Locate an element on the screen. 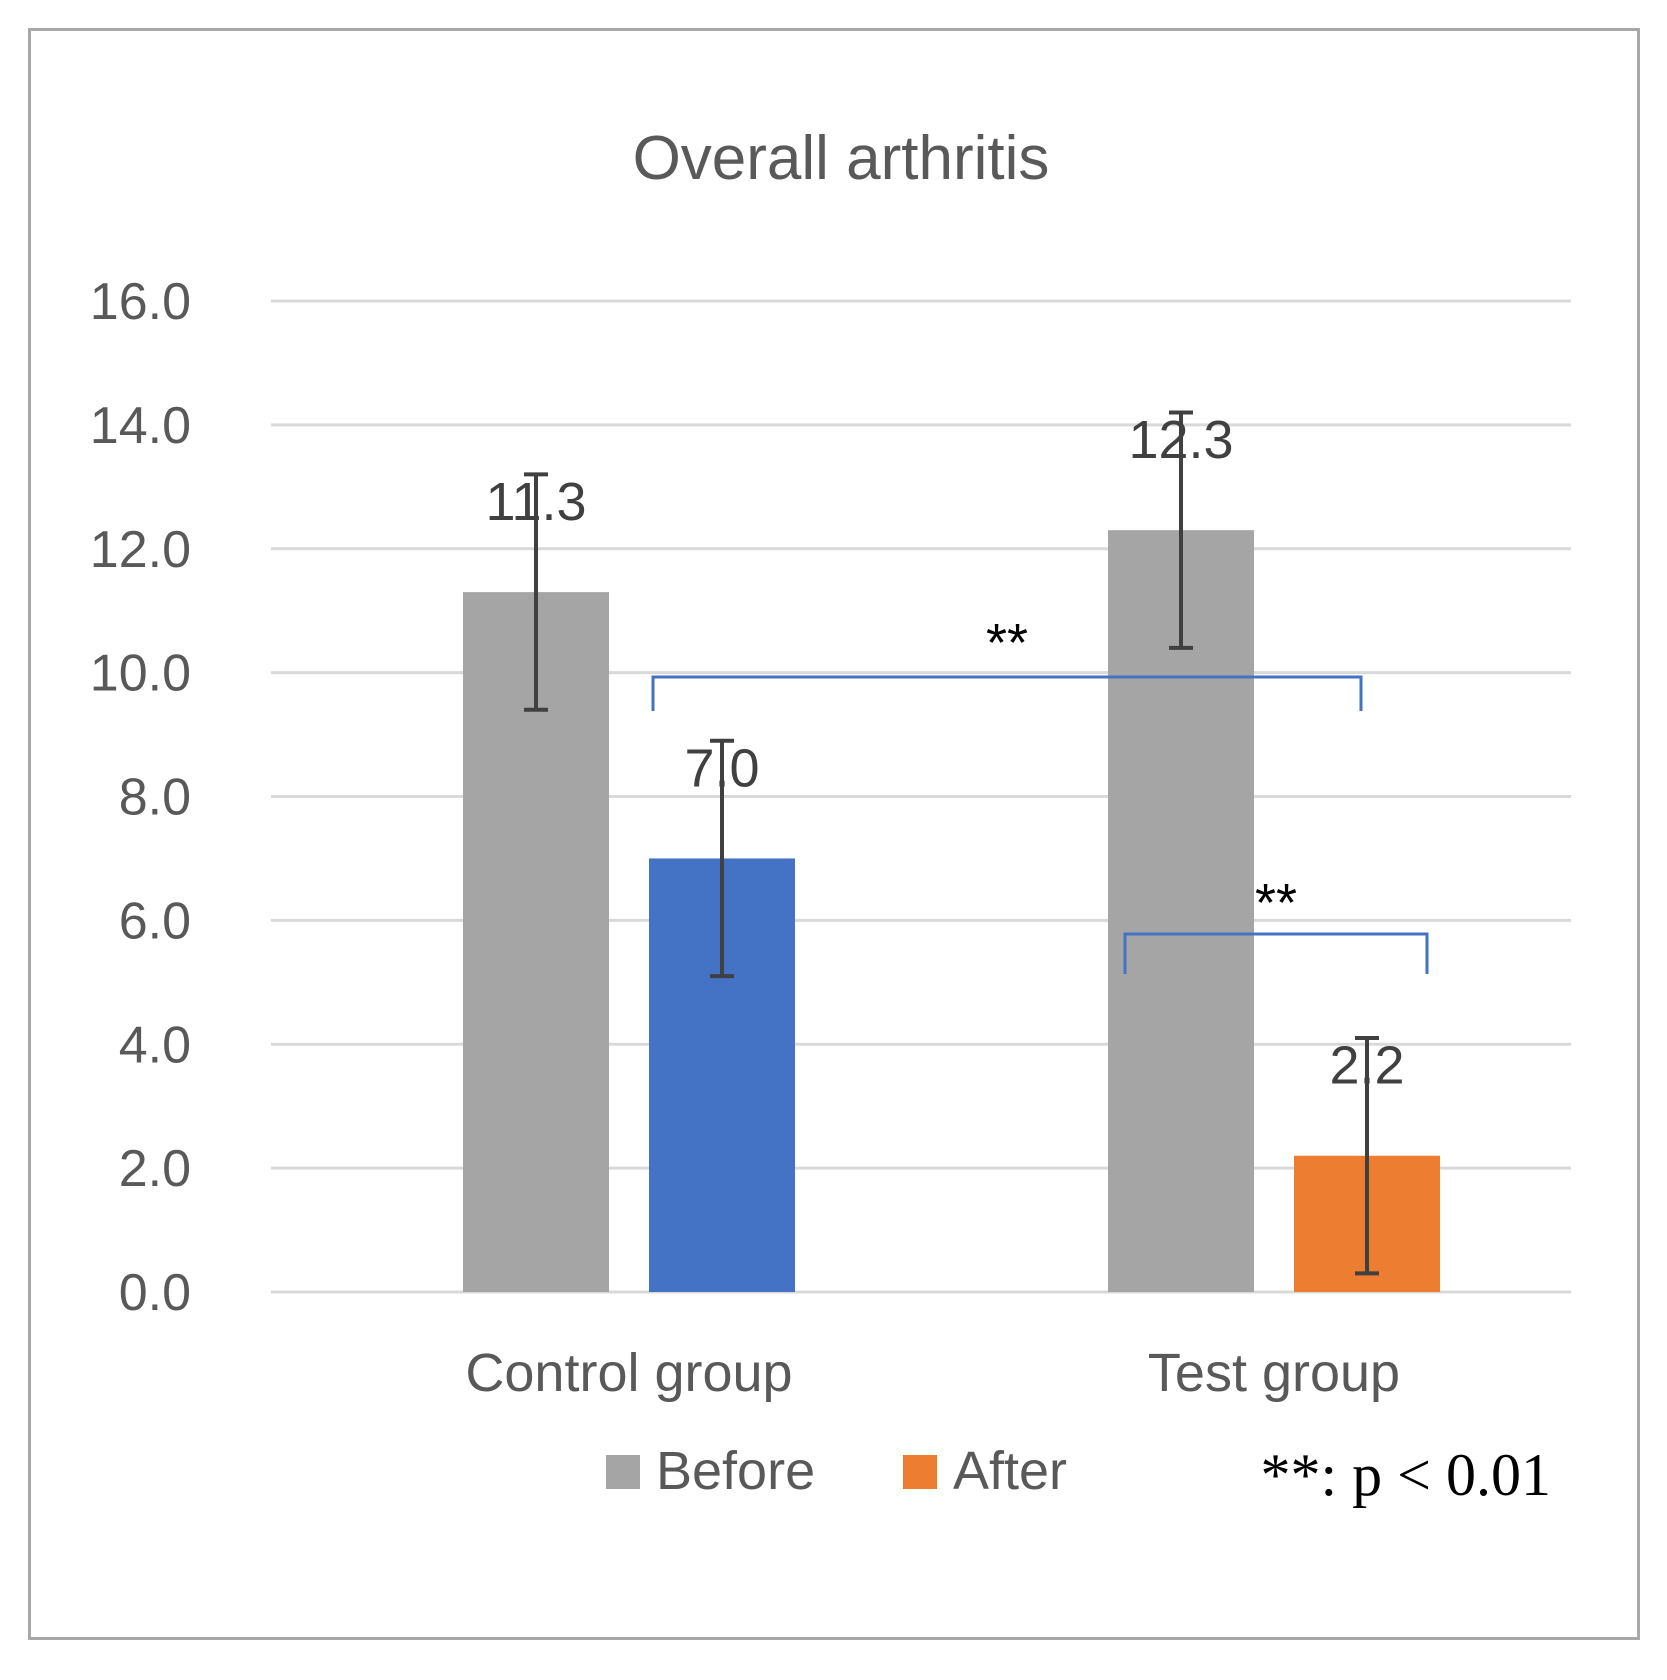  y-tick-label: 10.0 is located at coordinates (140, 674).